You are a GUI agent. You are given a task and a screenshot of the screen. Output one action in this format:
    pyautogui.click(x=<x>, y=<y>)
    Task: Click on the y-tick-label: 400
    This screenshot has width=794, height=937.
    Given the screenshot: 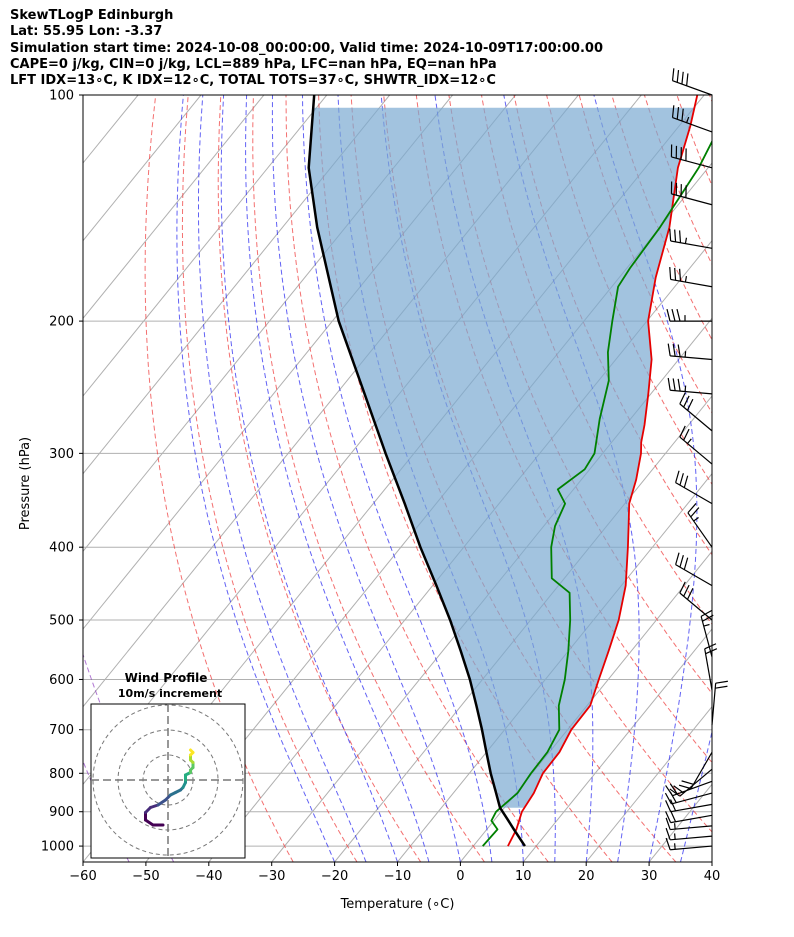 What is the action you would take?
    pyautogui.click(x=61, y=548)
    